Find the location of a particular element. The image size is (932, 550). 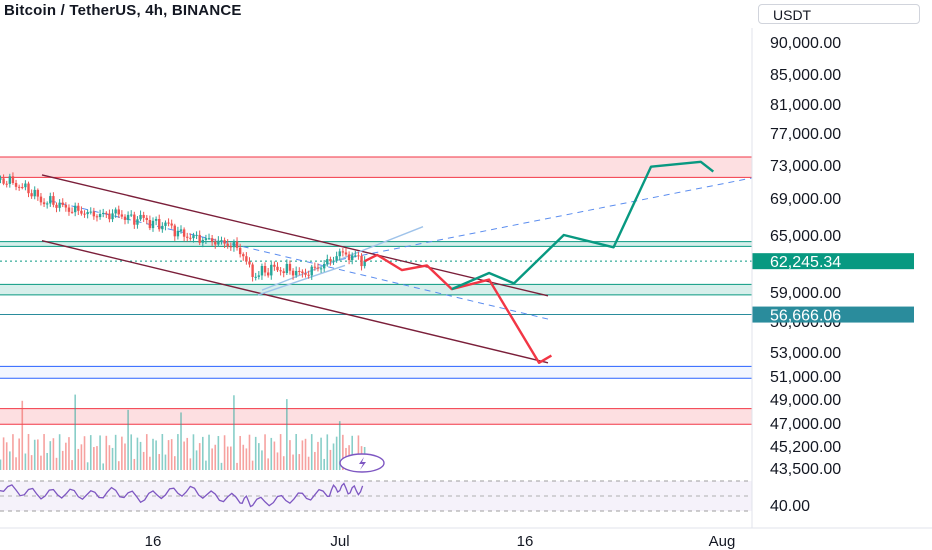

price-tick: 51,000.00 is located at coordinates (805, 377).